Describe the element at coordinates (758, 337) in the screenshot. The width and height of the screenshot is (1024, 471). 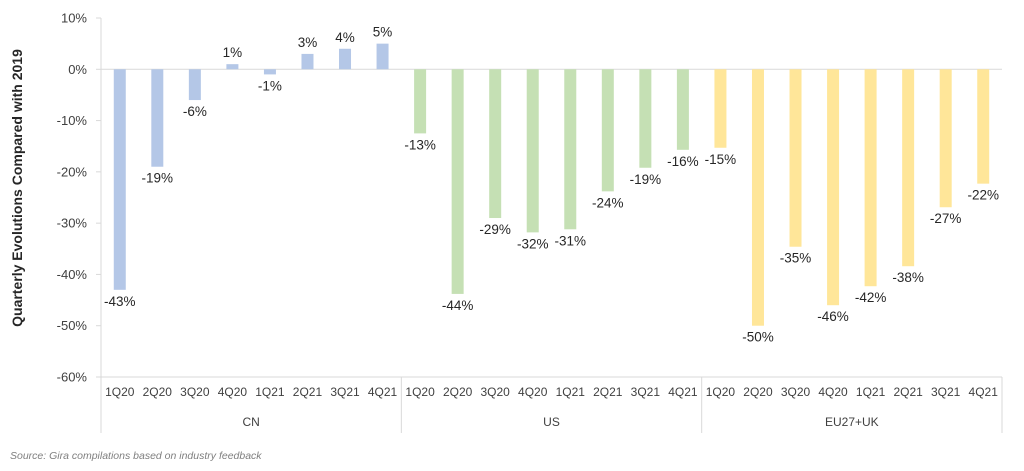
I see `data-label: -50%` at that location.